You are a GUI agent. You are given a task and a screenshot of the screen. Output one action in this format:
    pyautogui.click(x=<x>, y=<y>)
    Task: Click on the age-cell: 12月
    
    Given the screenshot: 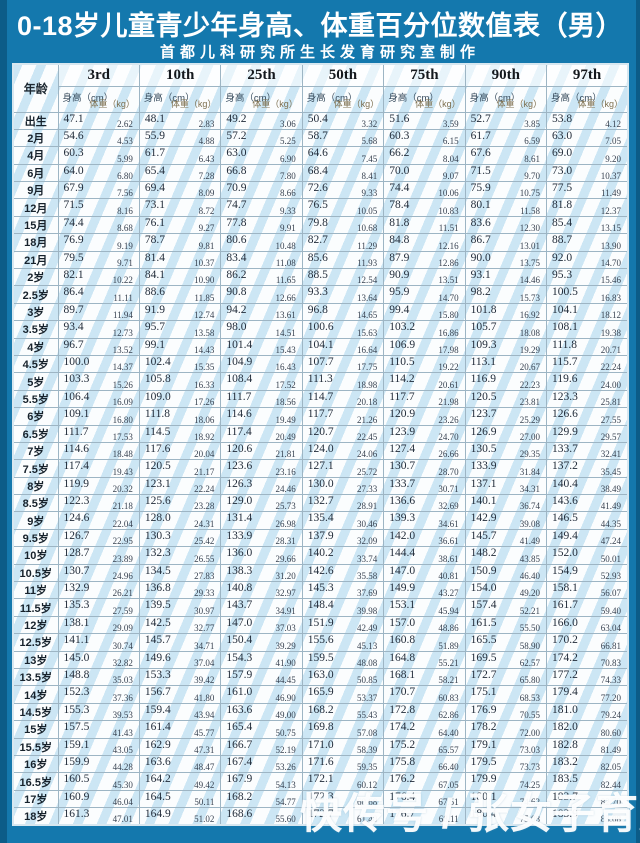 What is the action you would take?
    pyautogui.click(x=35, y=207)
    